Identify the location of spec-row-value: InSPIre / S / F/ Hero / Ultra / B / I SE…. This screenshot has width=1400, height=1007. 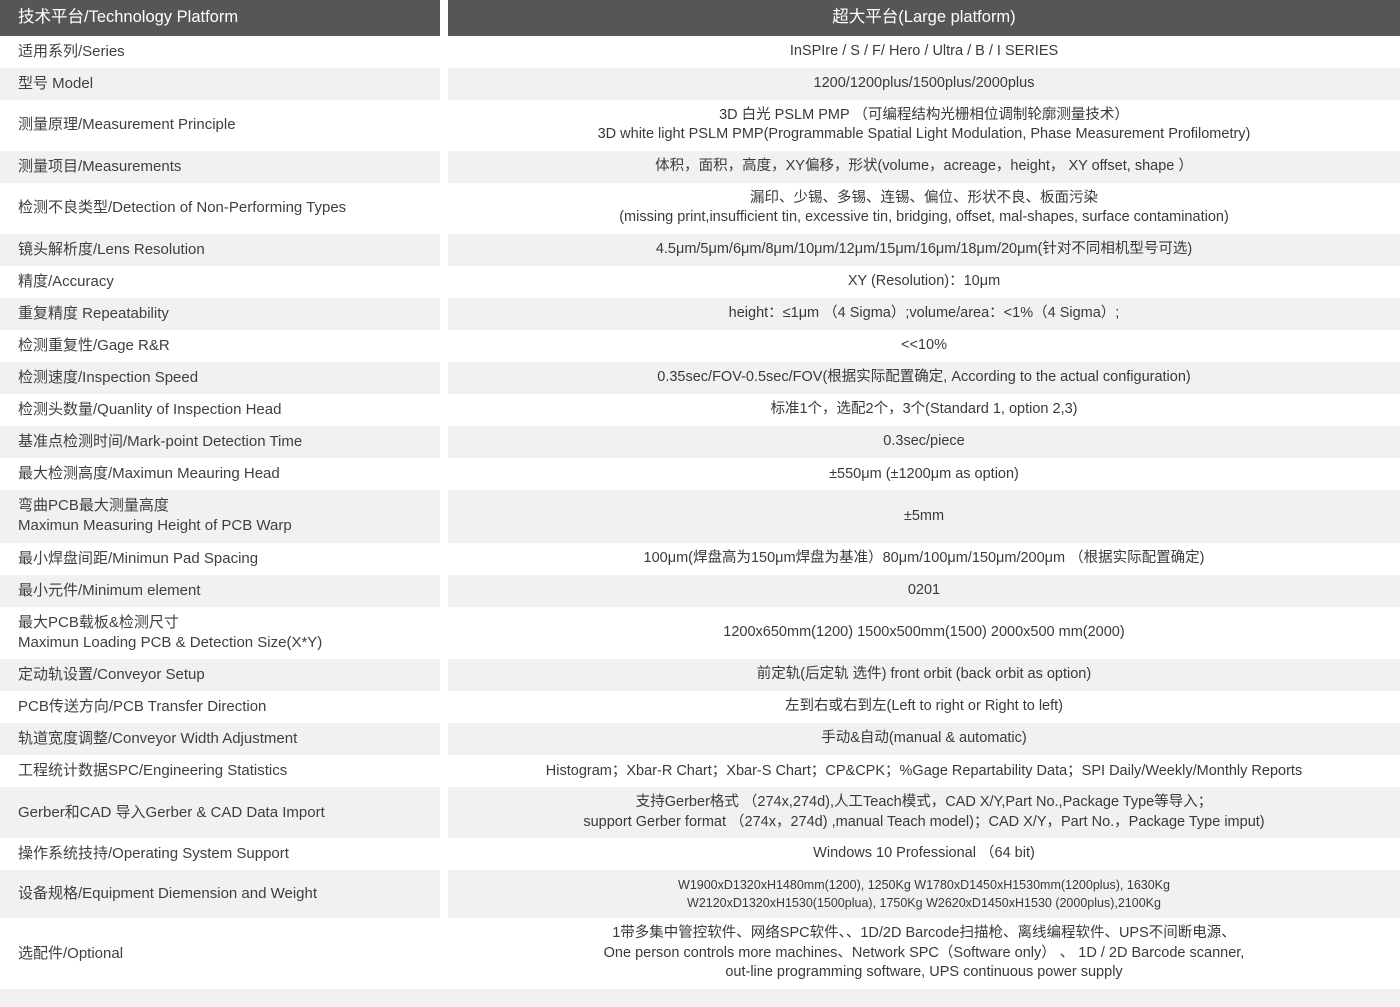
(924, 51).